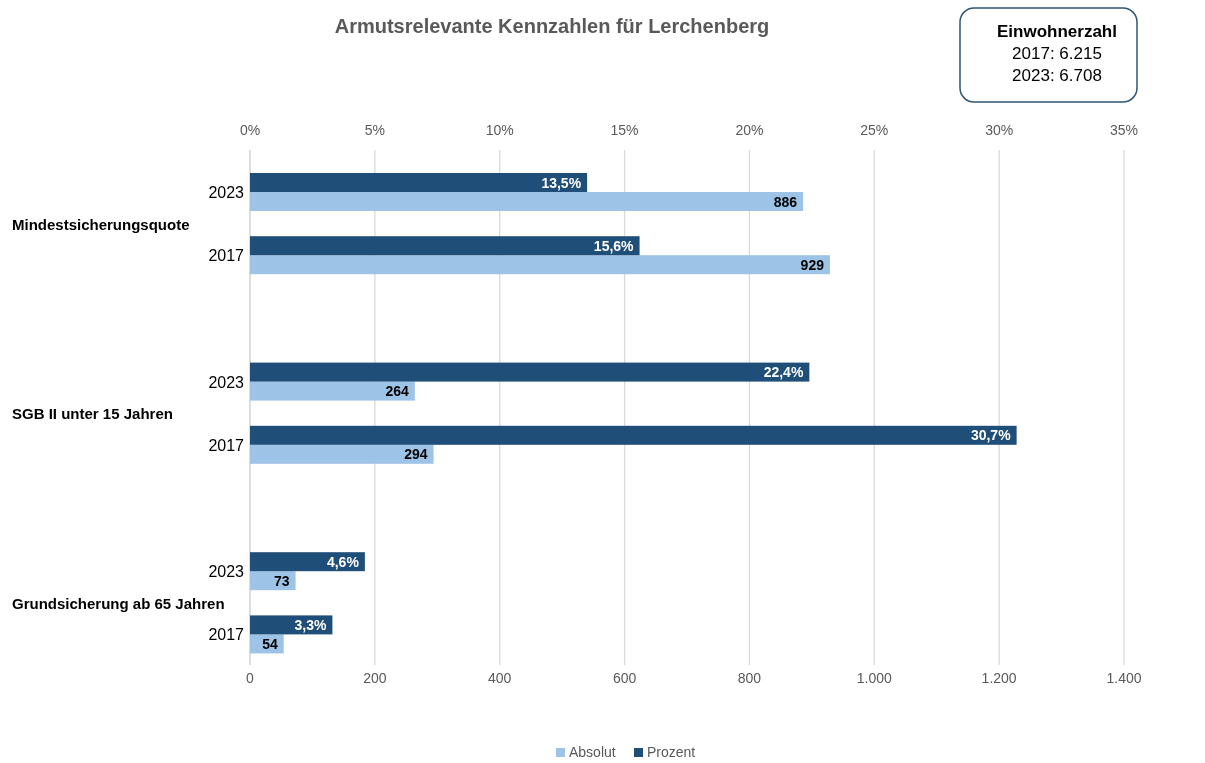  What do you see at coordinates (552, 26) in the screenshot?
I see `chart-title: Armutsrelevante Kennzahlen für Lerchenberg` at bounding box center [552, 26].